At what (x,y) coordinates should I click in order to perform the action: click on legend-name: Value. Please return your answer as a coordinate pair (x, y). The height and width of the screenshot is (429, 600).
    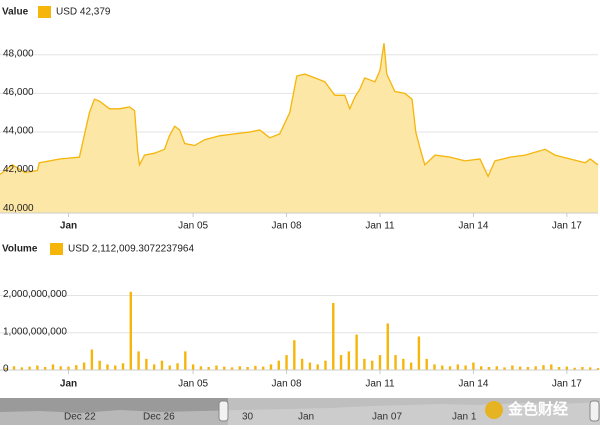
    Looking at the image, I should click on (15, 12).